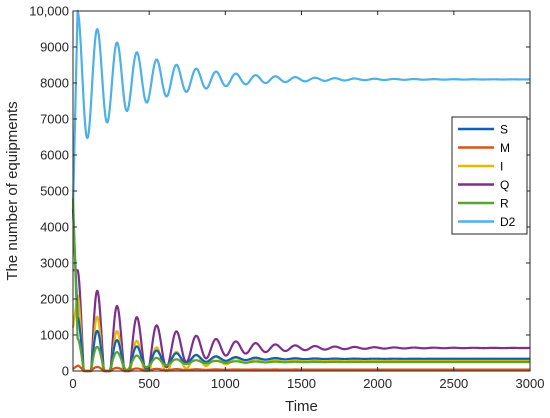 The height and width of the screenshot is (418, 550). Describe the element at coordinates (54, 335) in the screenshot. I see `y-tick-label: 1000` at that location.